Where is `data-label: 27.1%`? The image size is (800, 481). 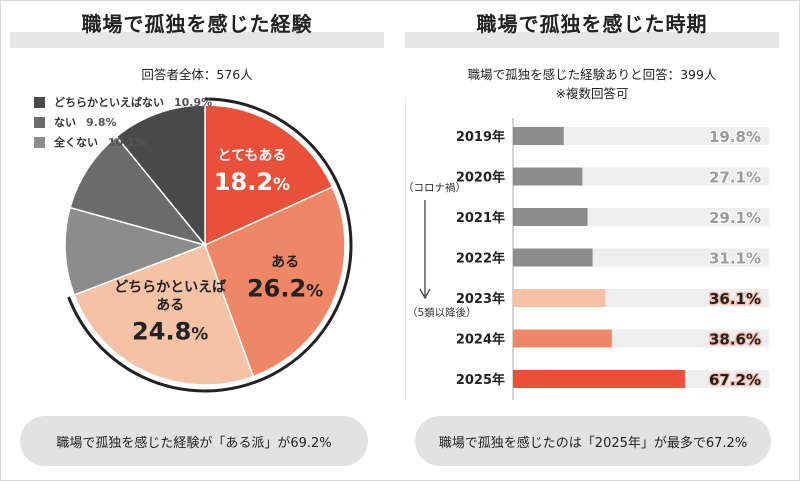
data-label: 27.1% is located at coordinates (735, 178).